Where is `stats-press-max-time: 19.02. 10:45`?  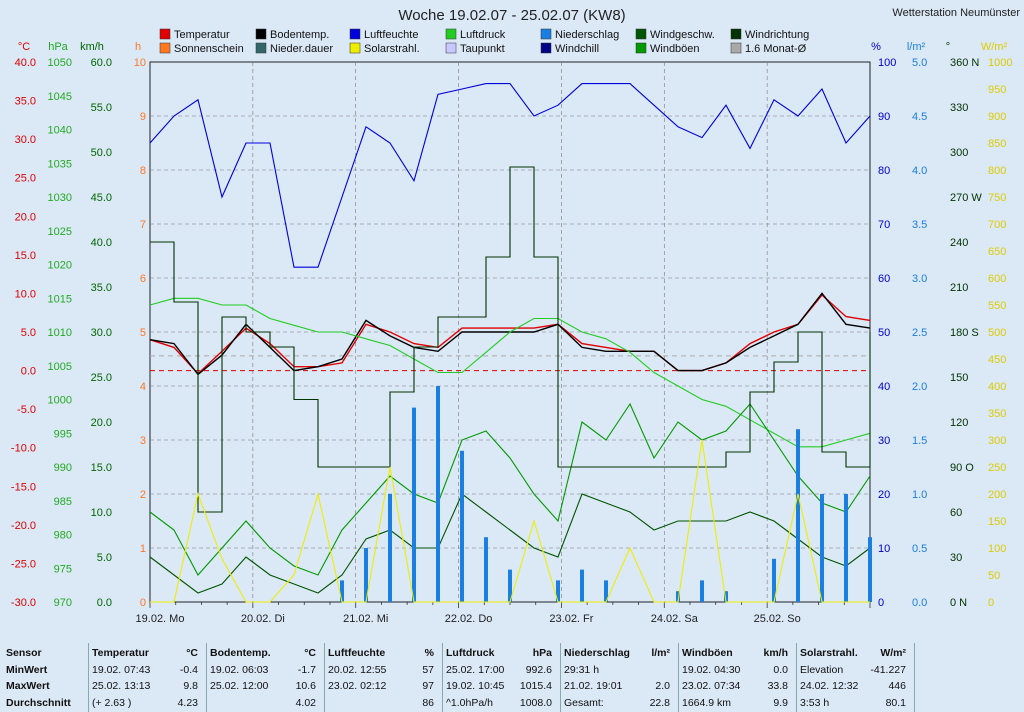
stats-press-max-time: 19.02. 10:45 is located at coordinates (475, 686).